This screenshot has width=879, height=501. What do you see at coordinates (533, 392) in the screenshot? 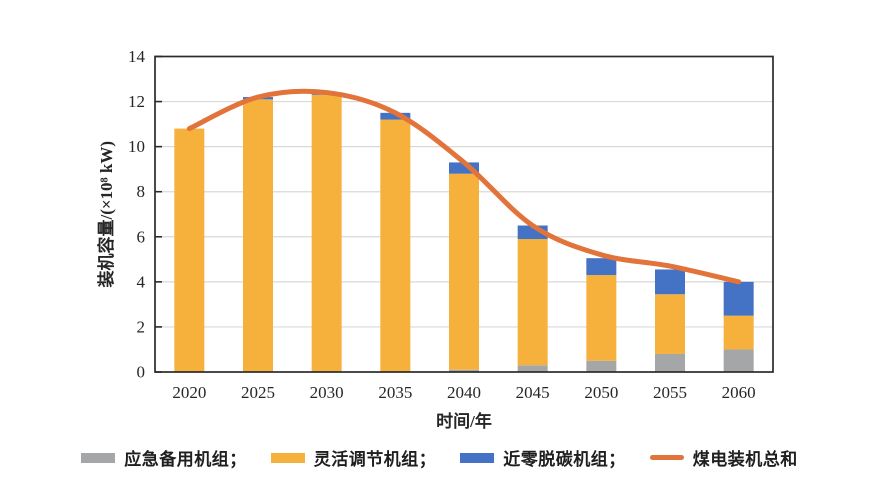
I see `x-tick-label: 2045` at bounding box center [533, 392].